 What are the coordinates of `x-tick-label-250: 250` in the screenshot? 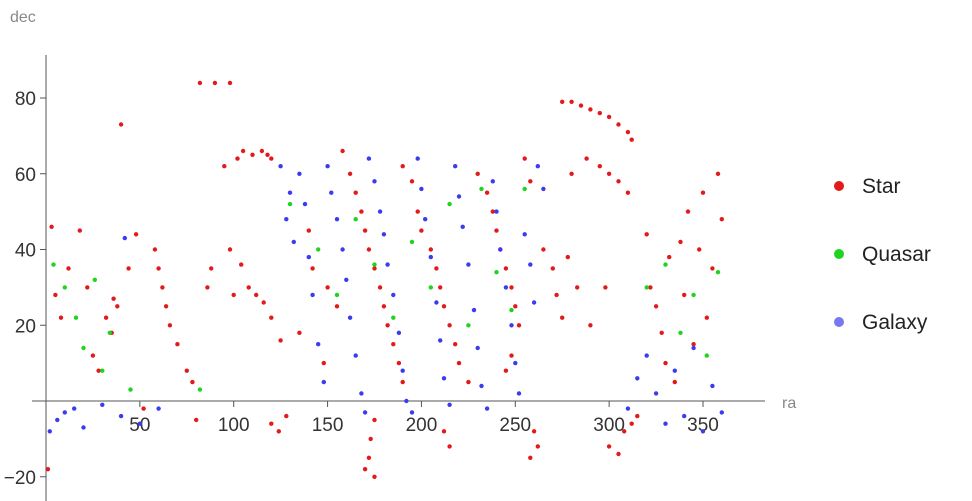 It's located at (515, 425).